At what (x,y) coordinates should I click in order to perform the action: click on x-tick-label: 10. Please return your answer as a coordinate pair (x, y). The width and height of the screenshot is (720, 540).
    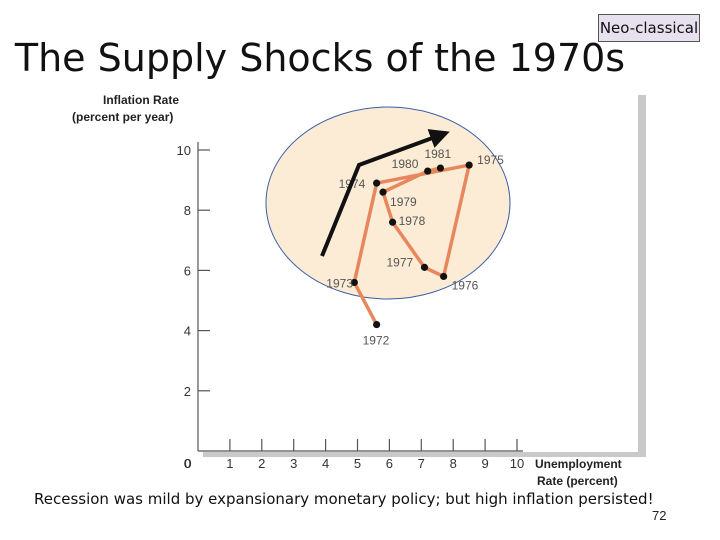
    Looking at the image, I should click on (517, 463).